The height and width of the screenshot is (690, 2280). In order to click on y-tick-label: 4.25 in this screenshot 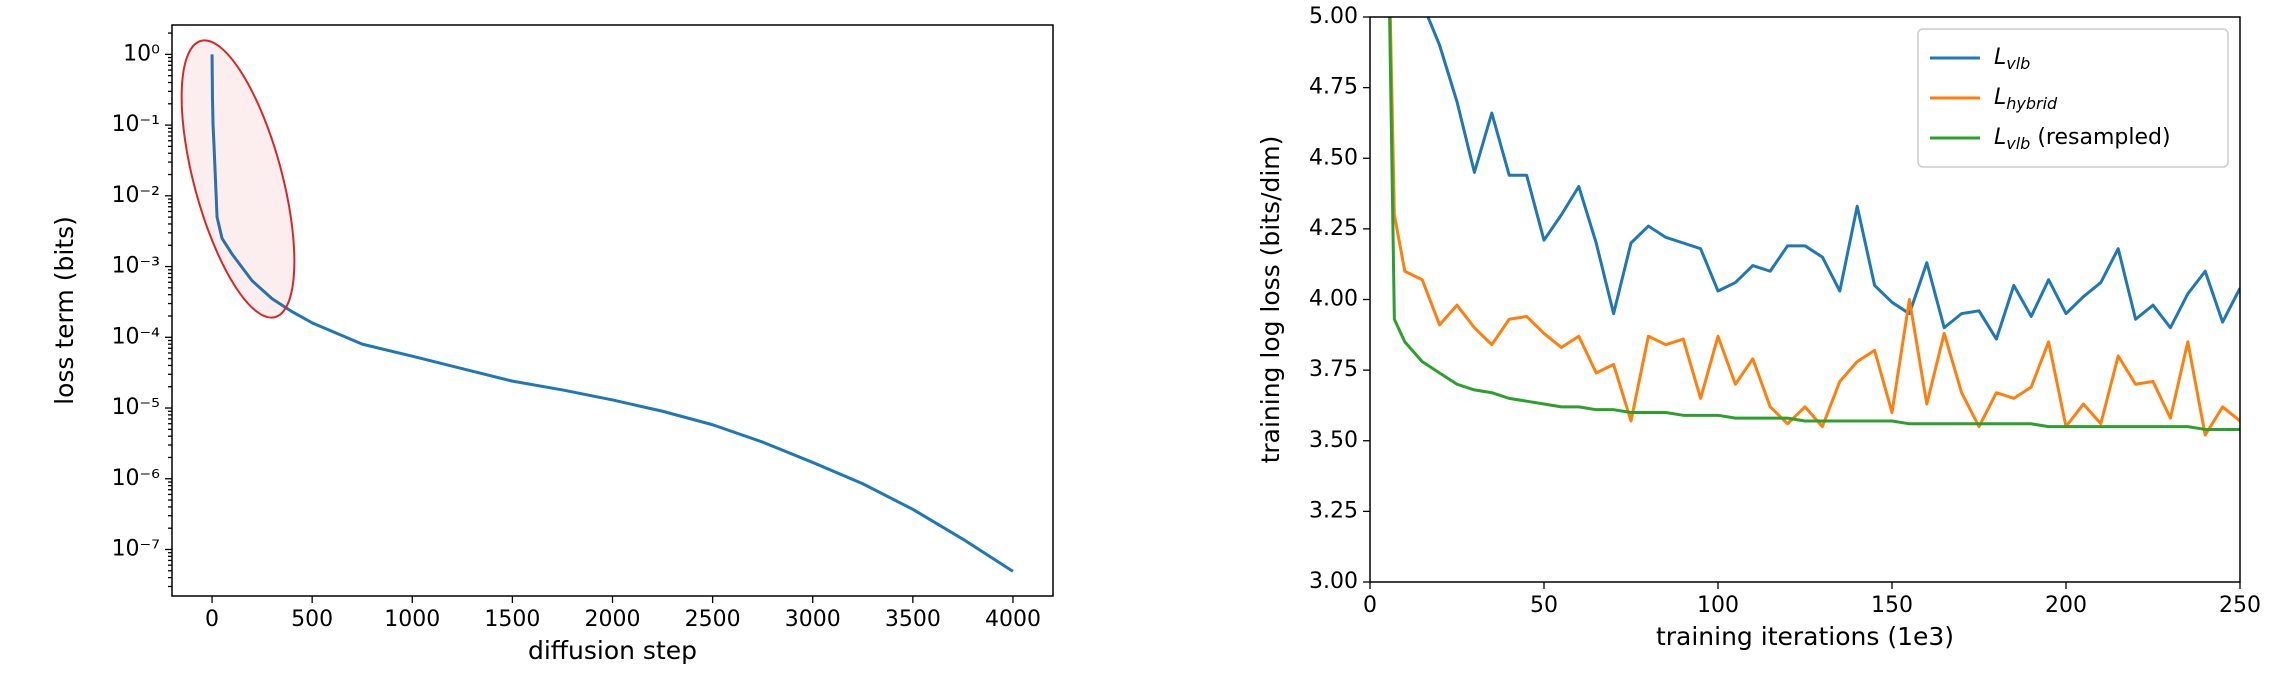, I will do `click(1333, 228)`.